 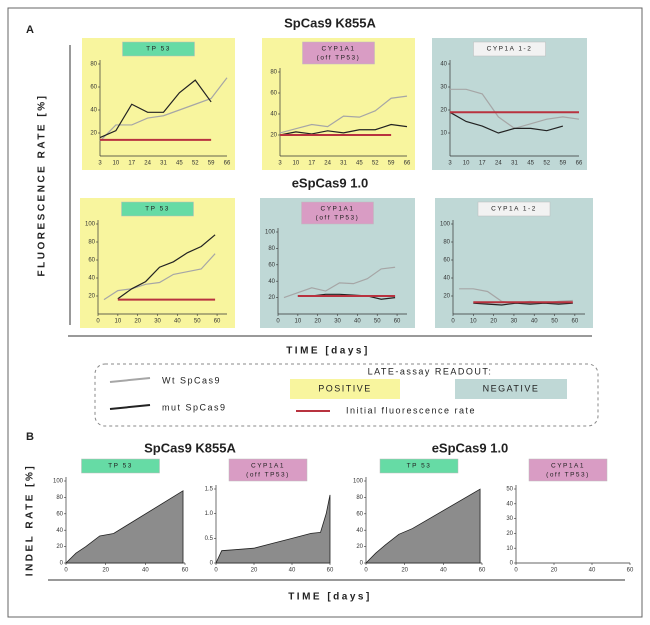 I want to click on legend-label: POSITIVE, so click(x=345, y=388).